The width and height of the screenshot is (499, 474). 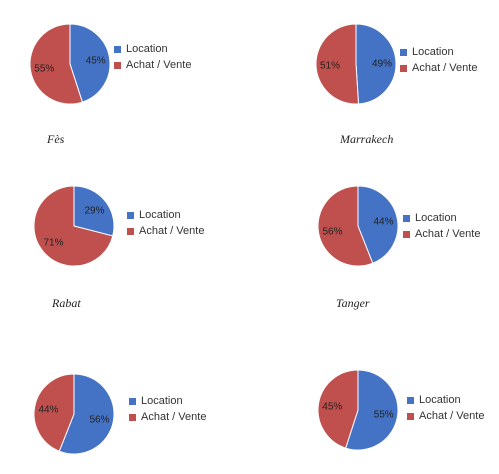 What do you see at coordinates (330, 65) in the screenshot?
I see `data-label-achat-vente: 51%` at bounding box center [330, 65].